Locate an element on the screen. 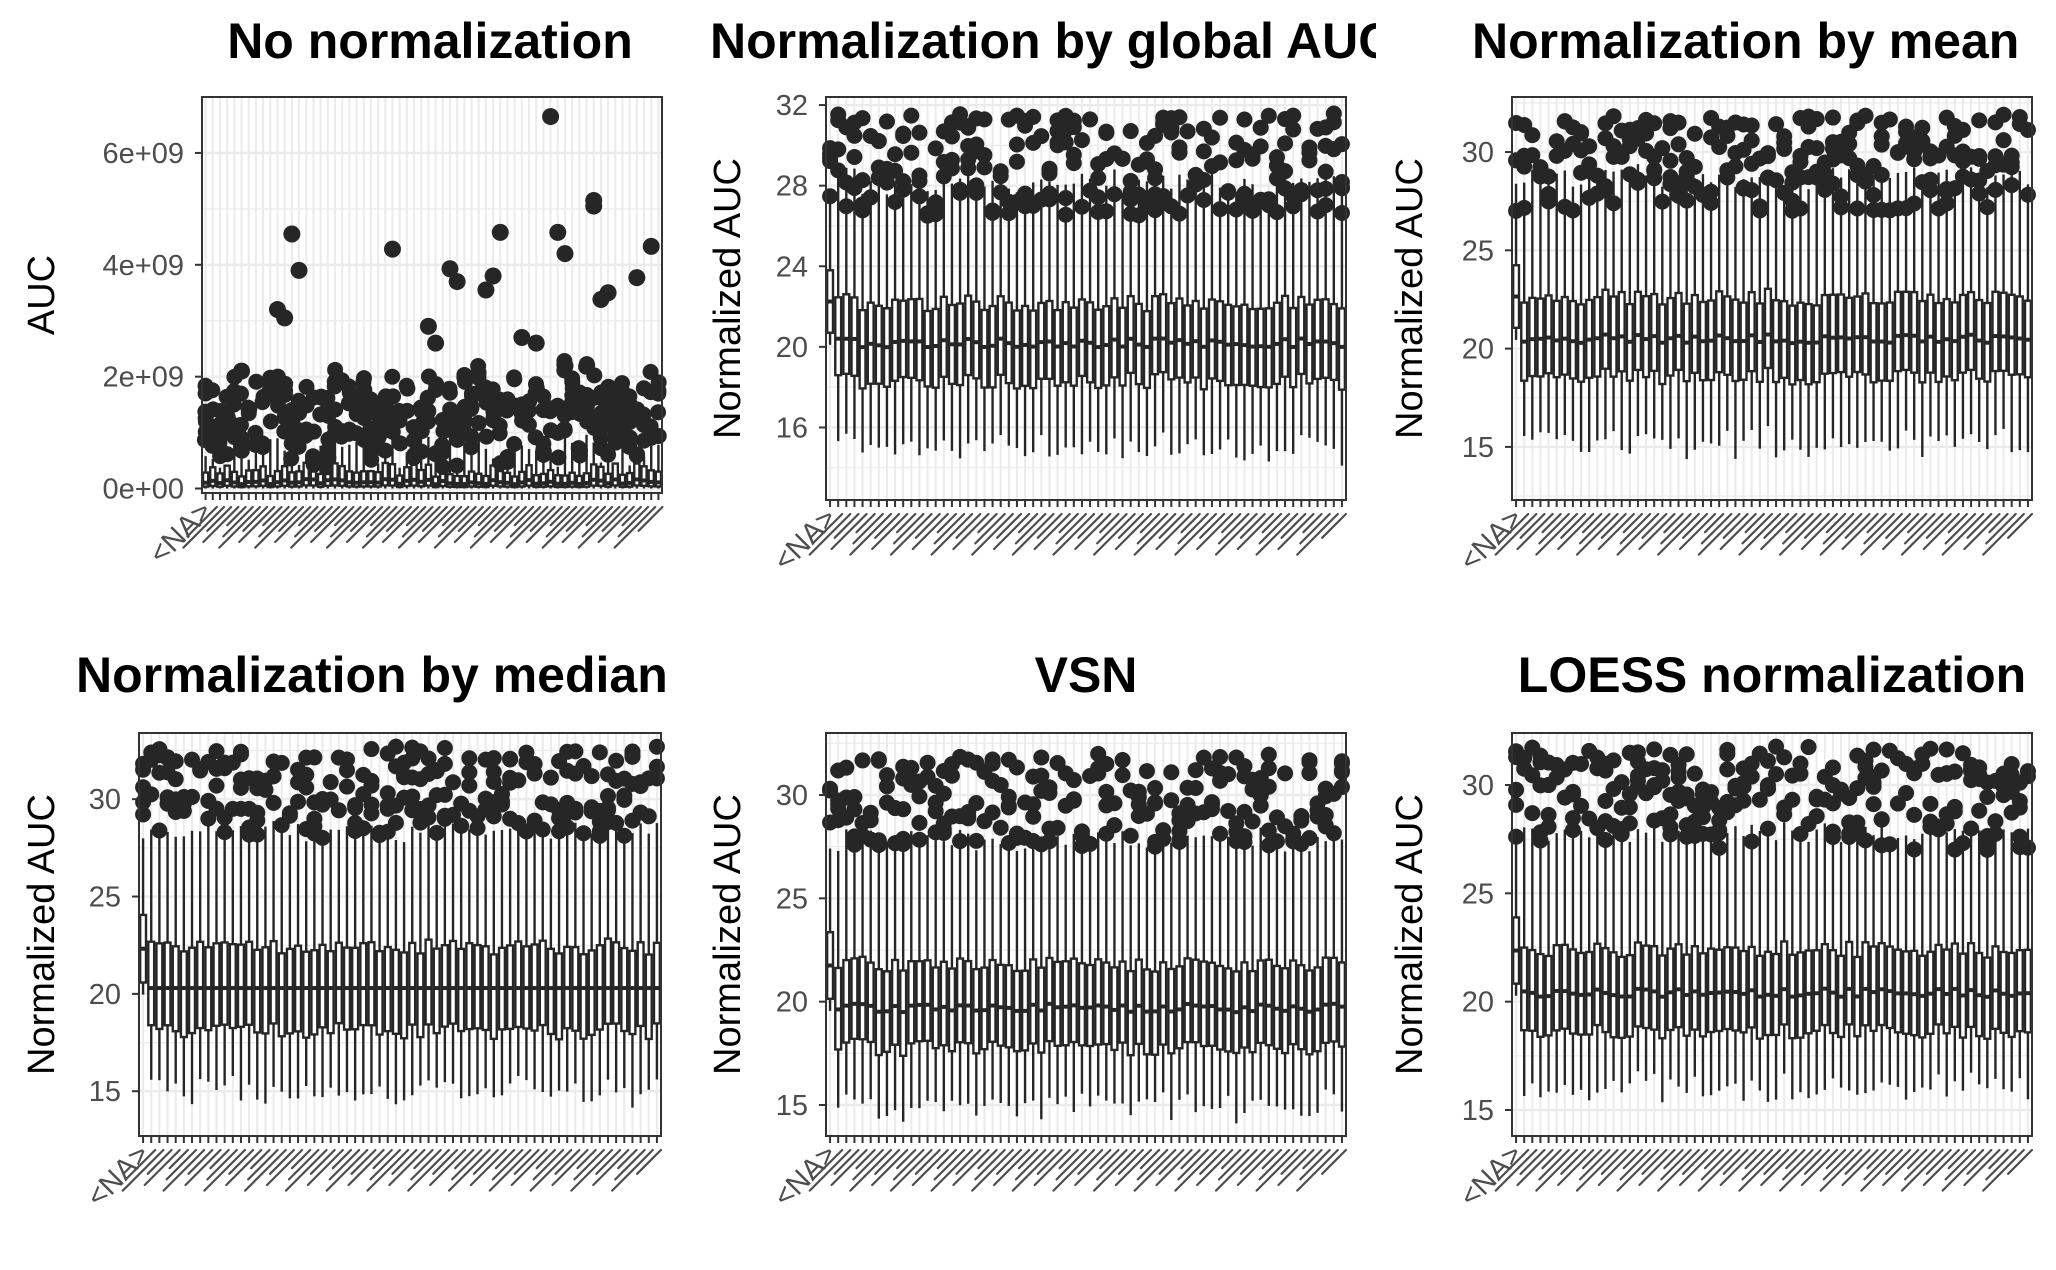  x-axis: <NA> is located at coordinates (372, 1174).